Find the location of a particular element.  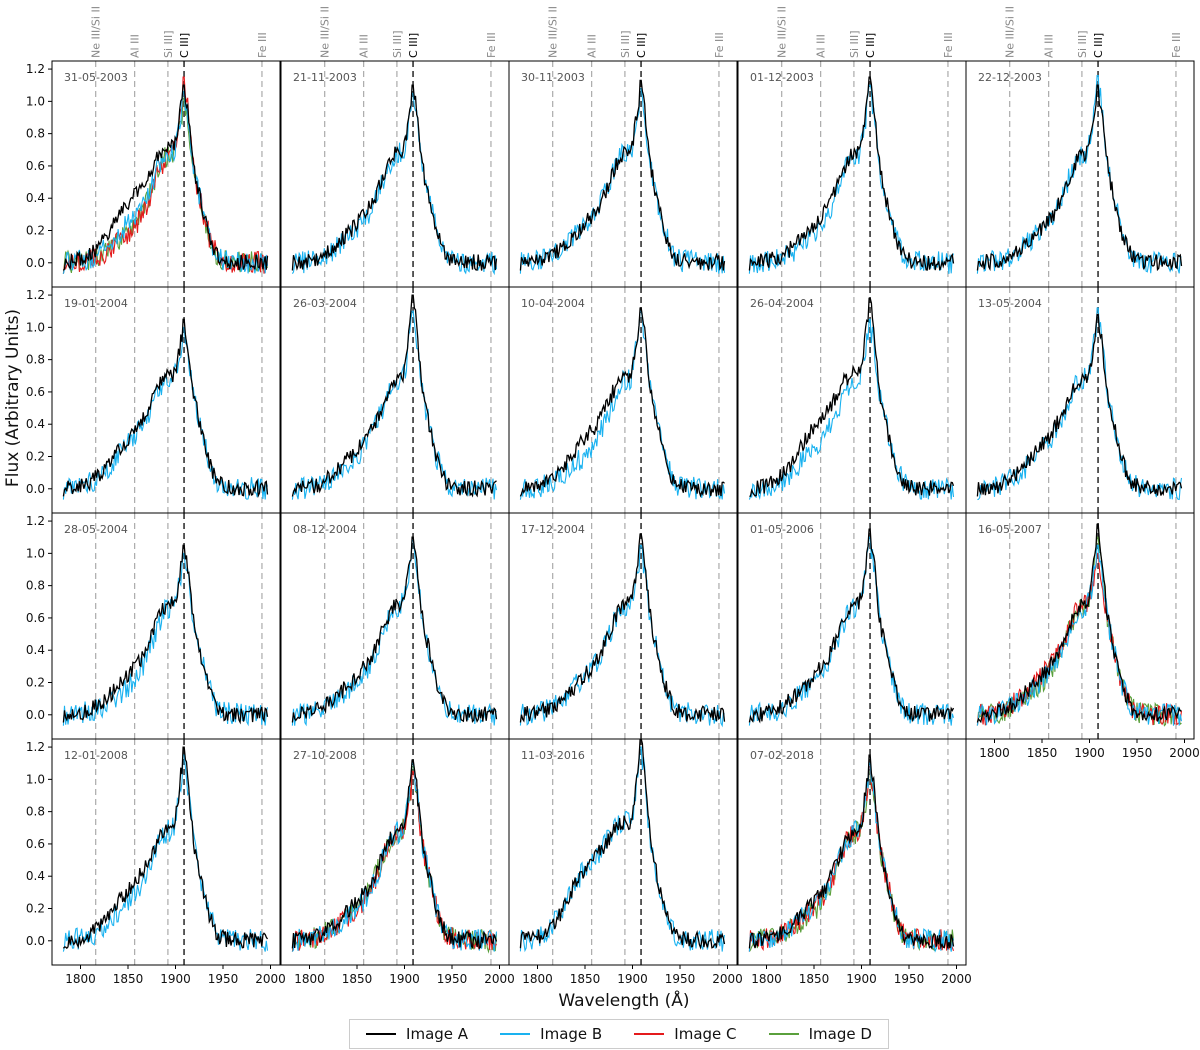

panel-11-03-2016: 11-03-2016 1800 1850 1900 1950 2000 is located at coordinates (625, 862).